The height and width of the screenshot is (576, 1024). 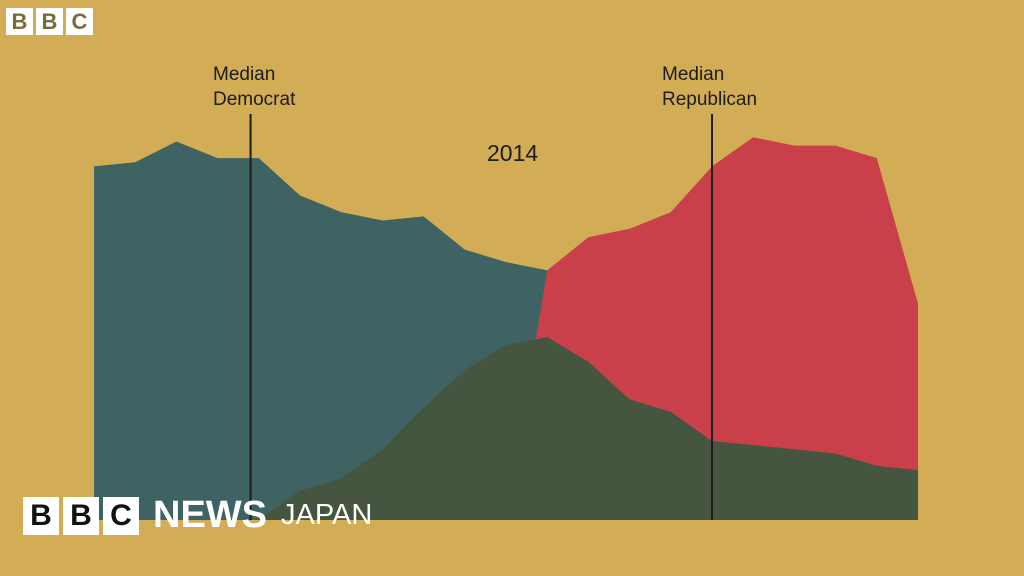 I want to click on bbc-logo-c: C, so click(x=79, y=21).